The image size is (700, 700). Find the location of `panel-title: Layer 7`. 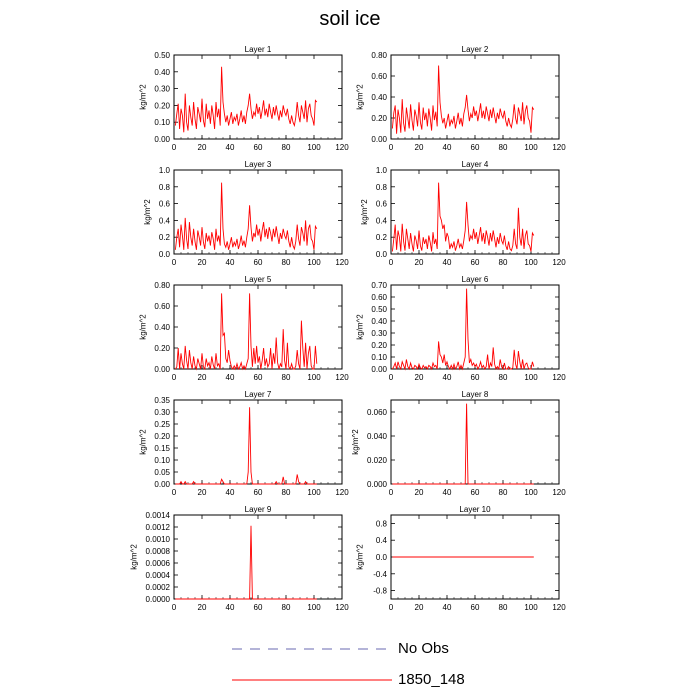

panel-title: Layer 7 is located at coordinates (258, 394).